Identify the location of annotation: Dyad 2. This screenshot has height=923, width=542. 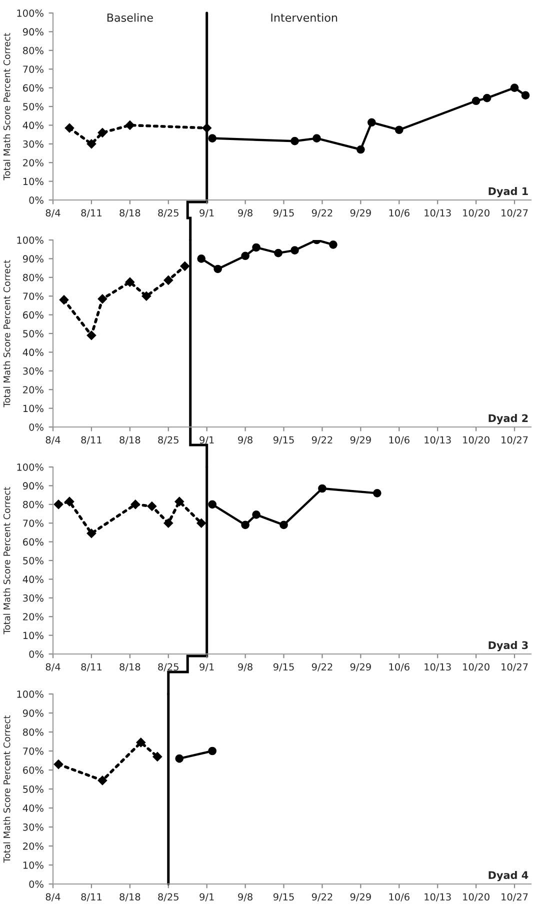
(508, 419).